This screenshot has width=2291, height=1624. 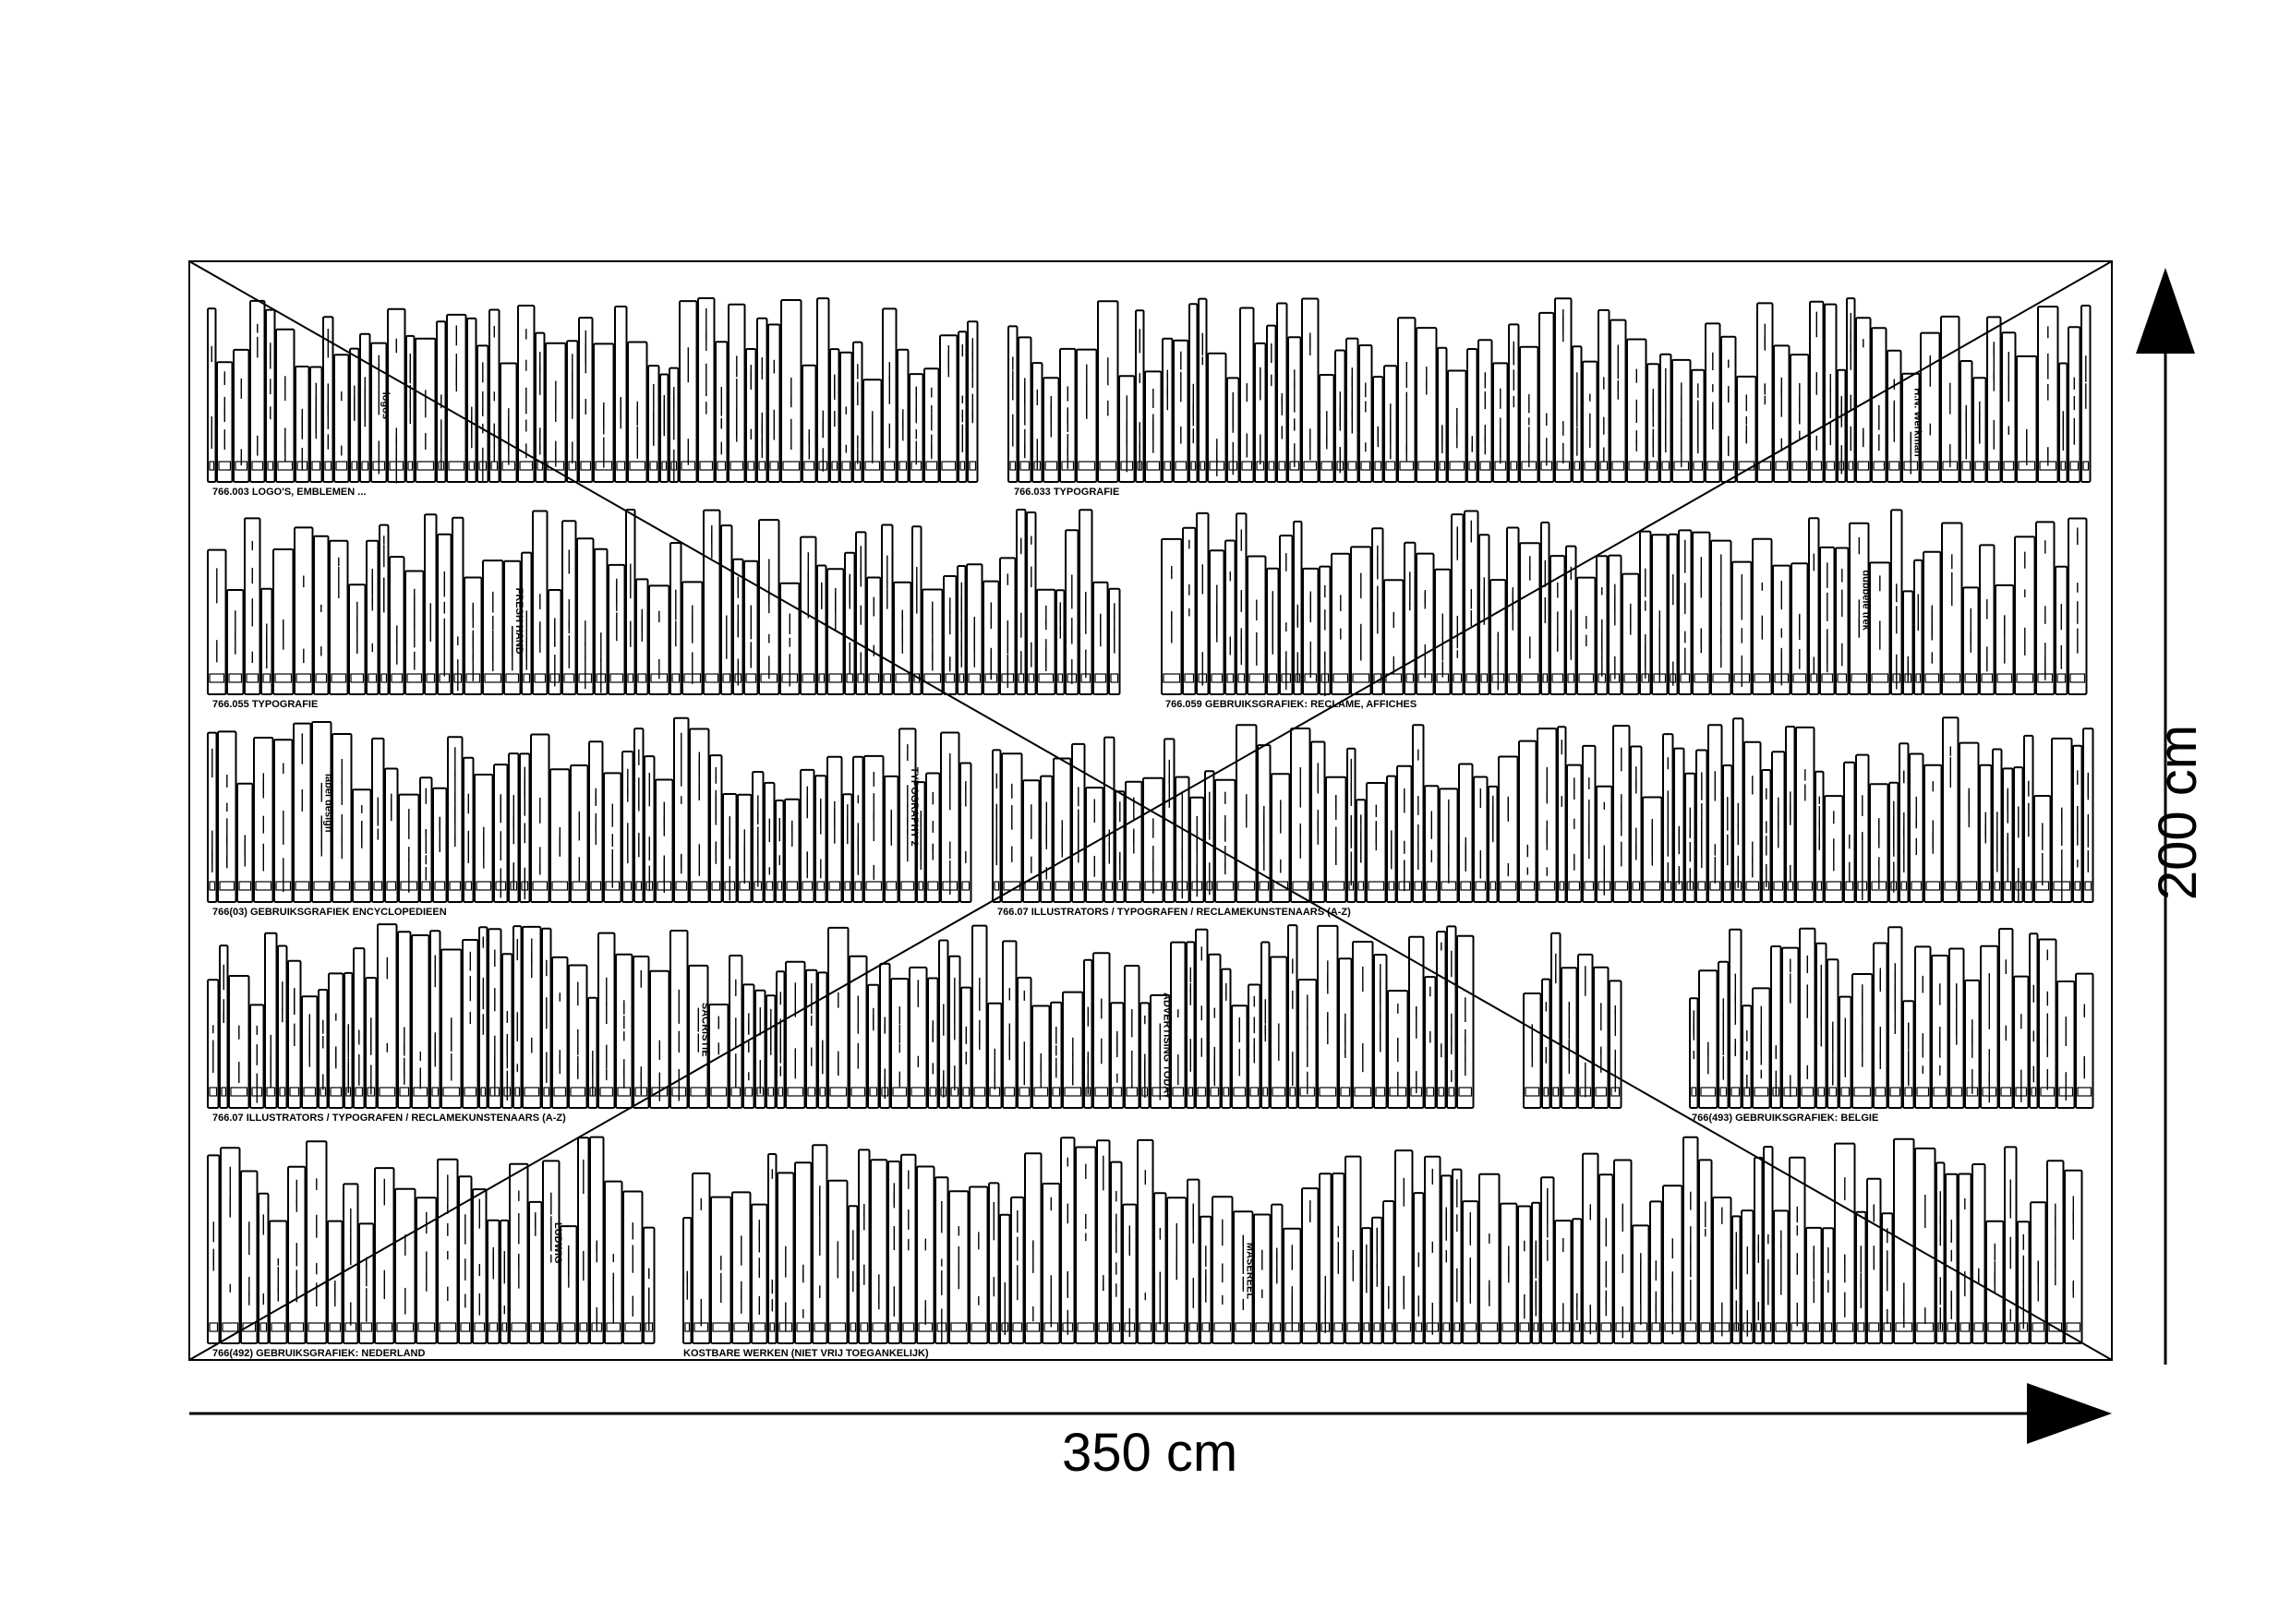 What do you see at coordinates (1150, 1453) in the screenshot?
I see `width-dimension-label: 350 cm` at bounding box center [1150, 1453].